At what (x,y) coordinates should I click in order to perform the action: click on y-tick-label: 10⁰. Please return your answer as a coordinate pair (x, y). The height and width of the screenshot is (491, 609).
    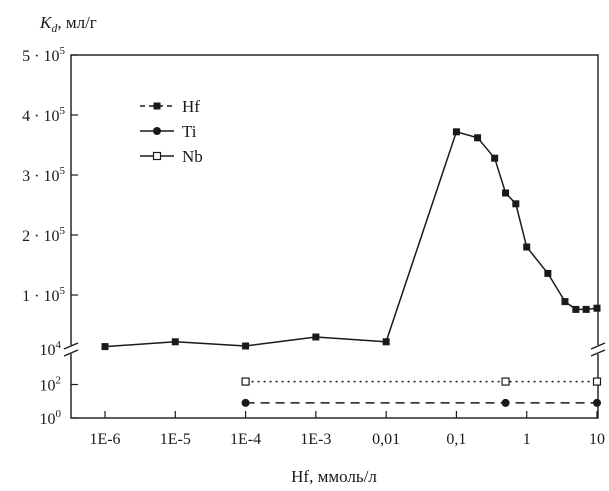
    Looking at the image, I should click on (51, 418).